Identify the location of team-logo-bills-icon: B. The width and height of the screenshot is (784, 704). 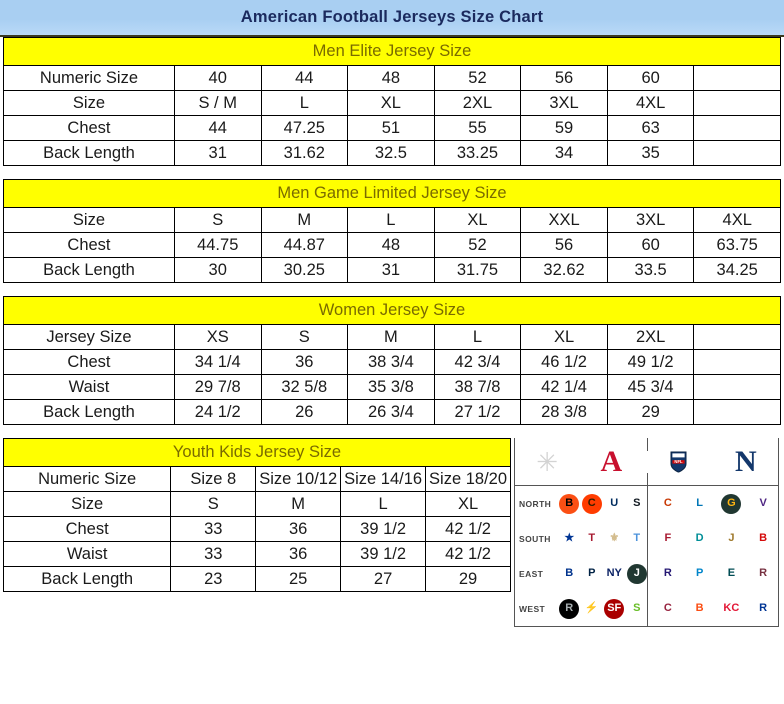
(569, 573).